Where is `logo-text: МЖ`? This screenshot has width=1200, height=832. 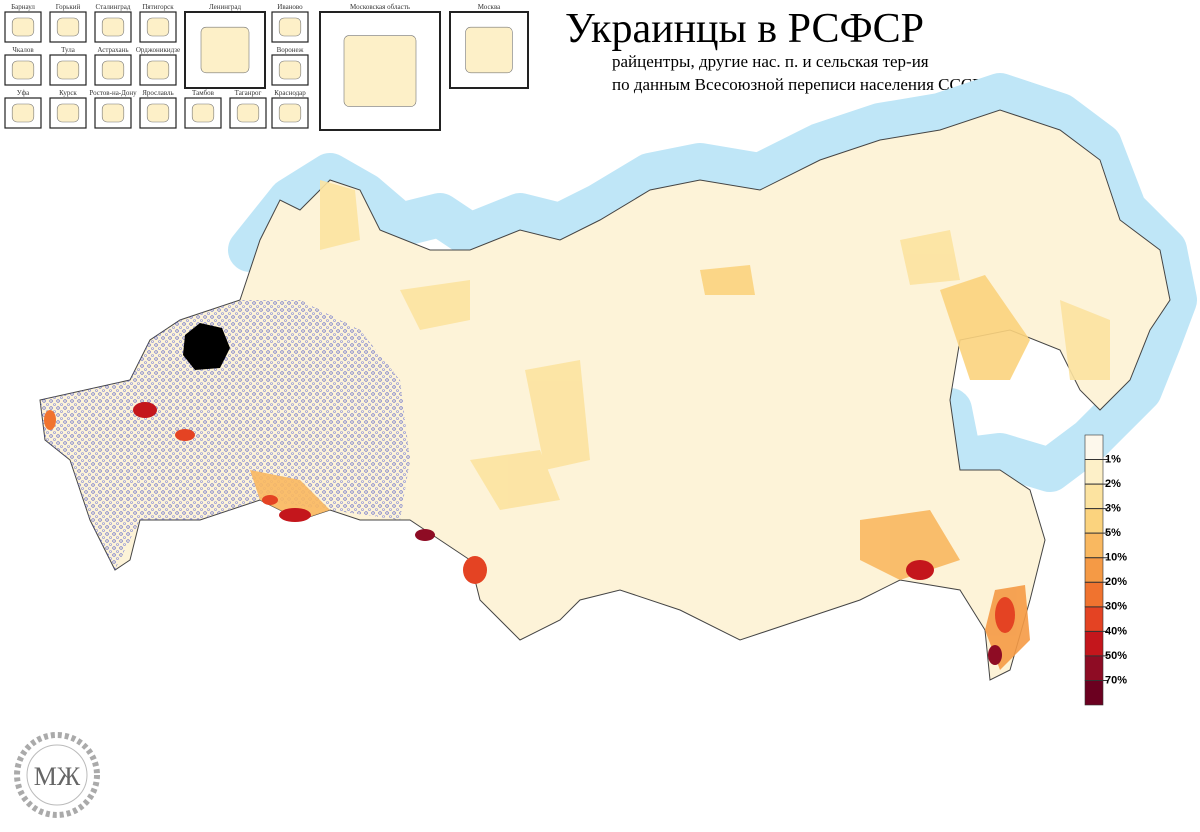 logo-text: МЖ is located at coordinates (57, 776).